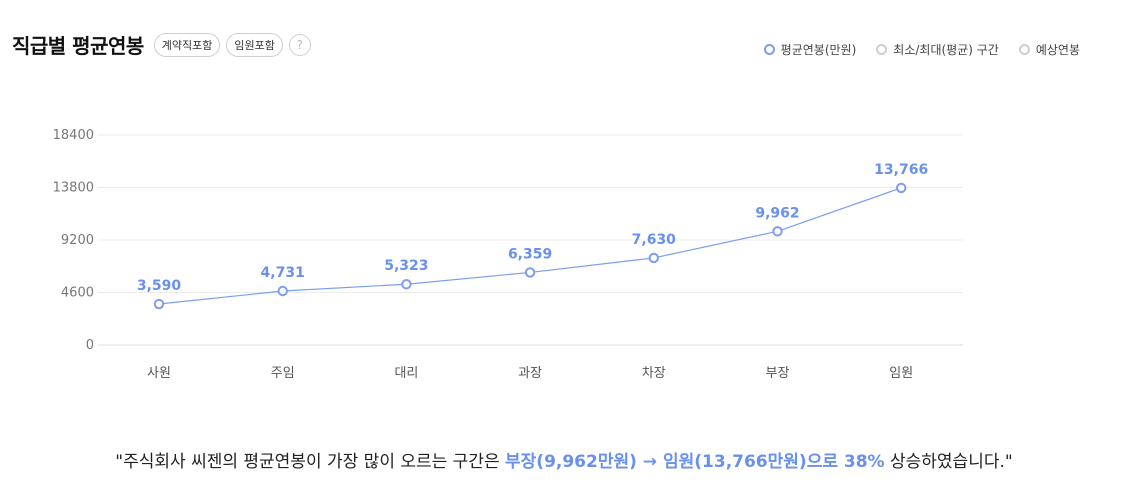  What do you see at coordinates (864, 462) in the screenshot?
I see `summary-pct: 38%` at bounding box center [864, 462].